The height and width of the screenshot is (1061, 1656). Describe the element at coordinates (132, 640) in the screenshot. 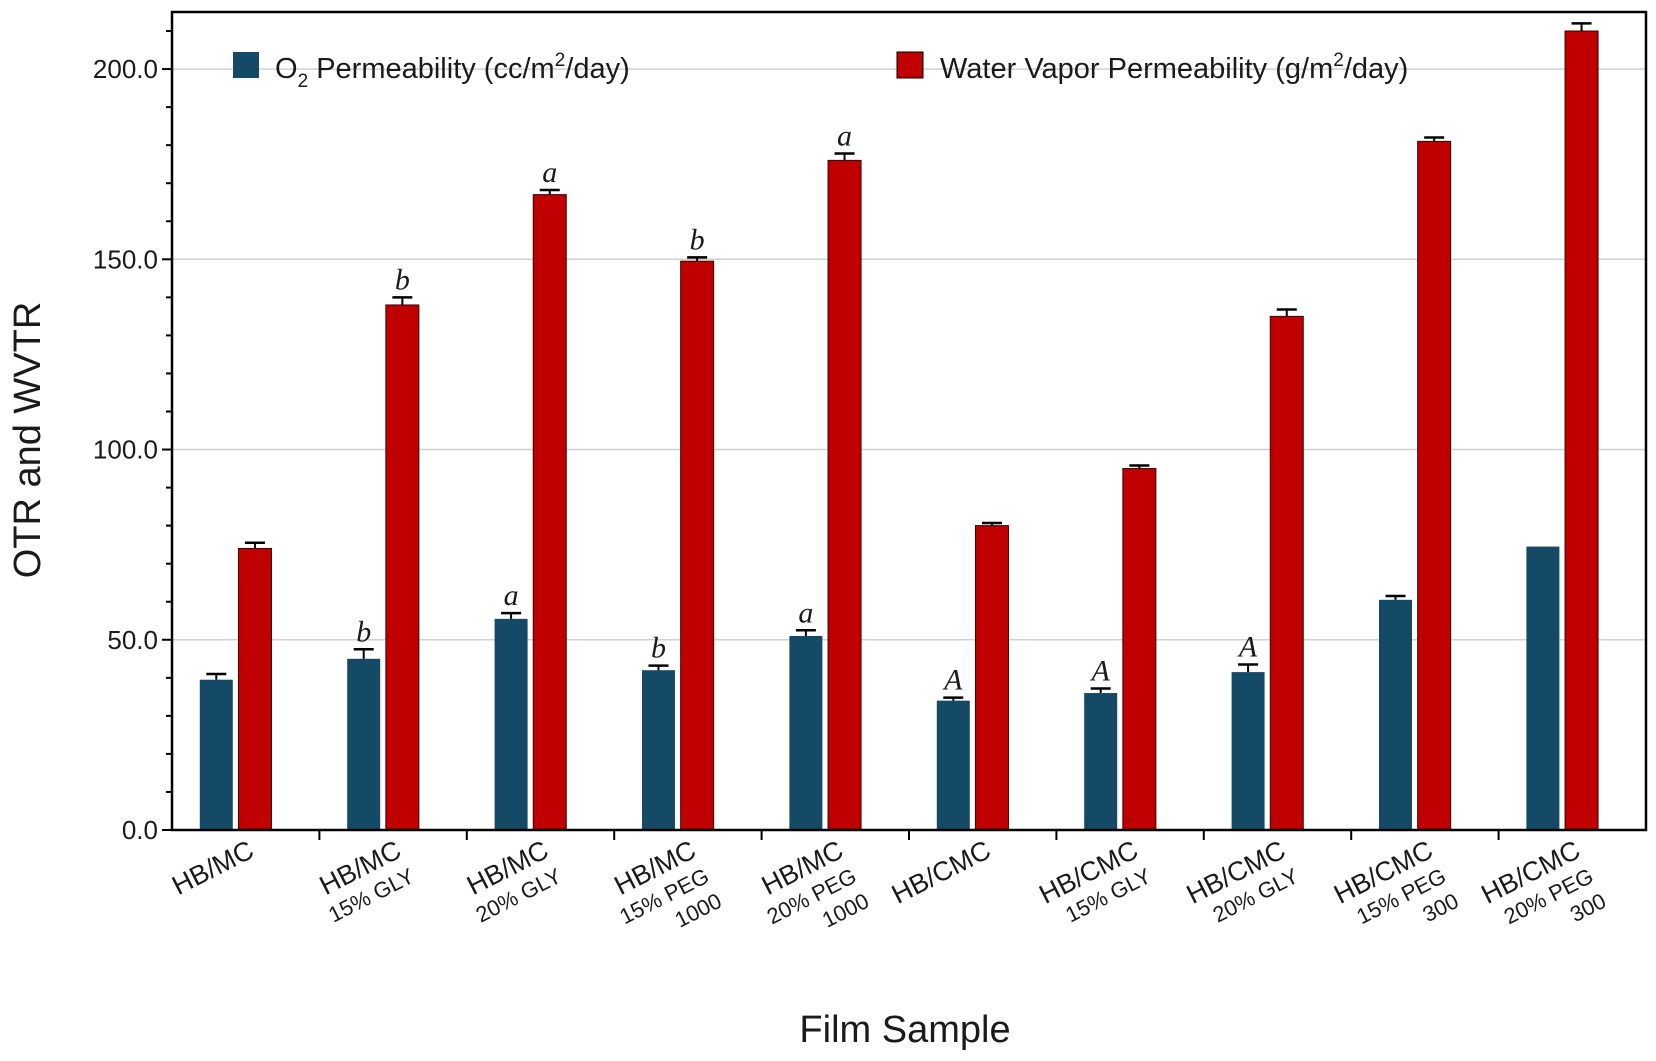

I see `y-tick-label: 50.0` at that location.